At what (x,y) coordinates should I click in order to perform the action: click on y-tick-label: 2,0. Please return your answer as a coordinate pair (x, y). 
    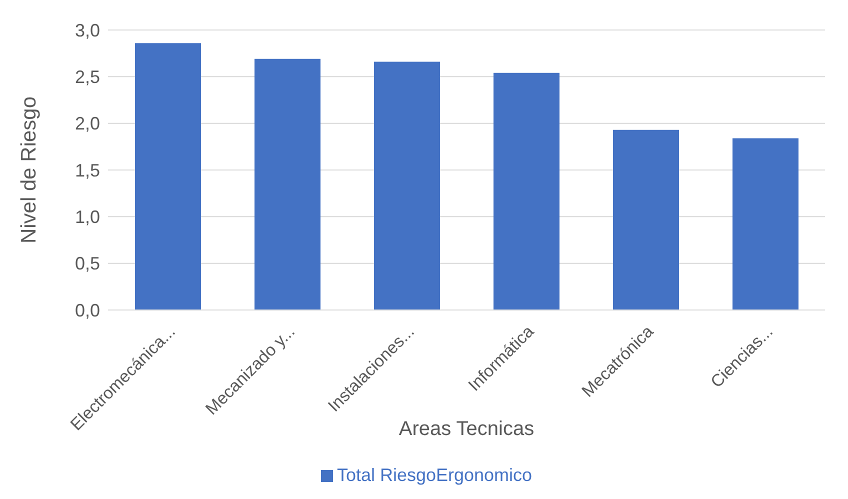
    Looking at the image, I should click on (87, 124).